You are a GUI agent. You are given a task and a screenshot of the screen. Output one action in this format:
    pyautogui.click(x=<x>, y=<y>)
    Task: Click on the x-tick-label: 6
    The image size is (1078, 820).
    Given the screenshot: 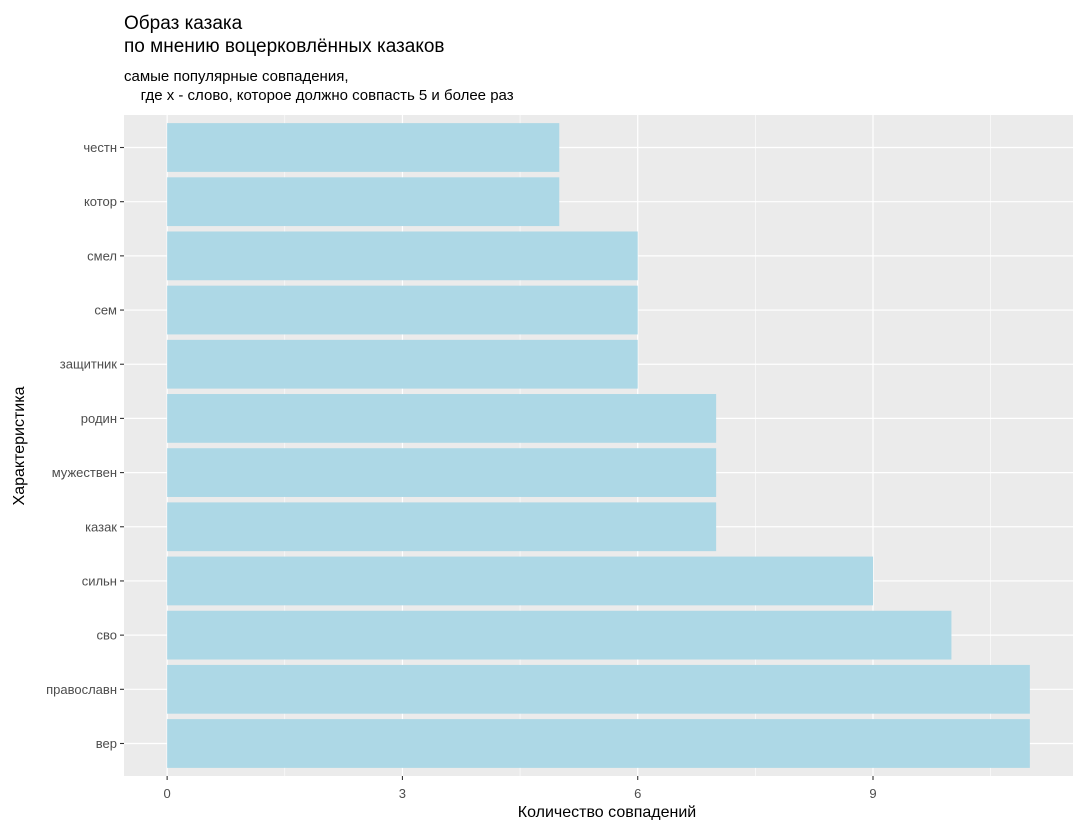 What is the action you would take?
    pyautogui.click(x=637, y=793)
    